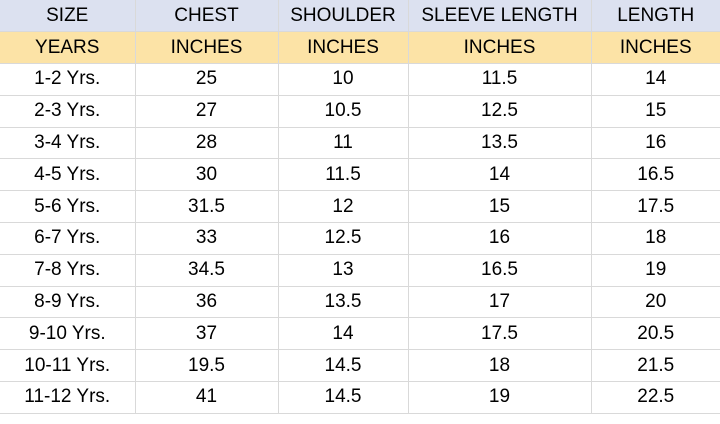 Image resolution: width=720 pixels, height=424 pixels. Describe the element at coordinates (500, 47) in the screenshot. I see `unit-cell-sleeve-length: INCHES` at that location.